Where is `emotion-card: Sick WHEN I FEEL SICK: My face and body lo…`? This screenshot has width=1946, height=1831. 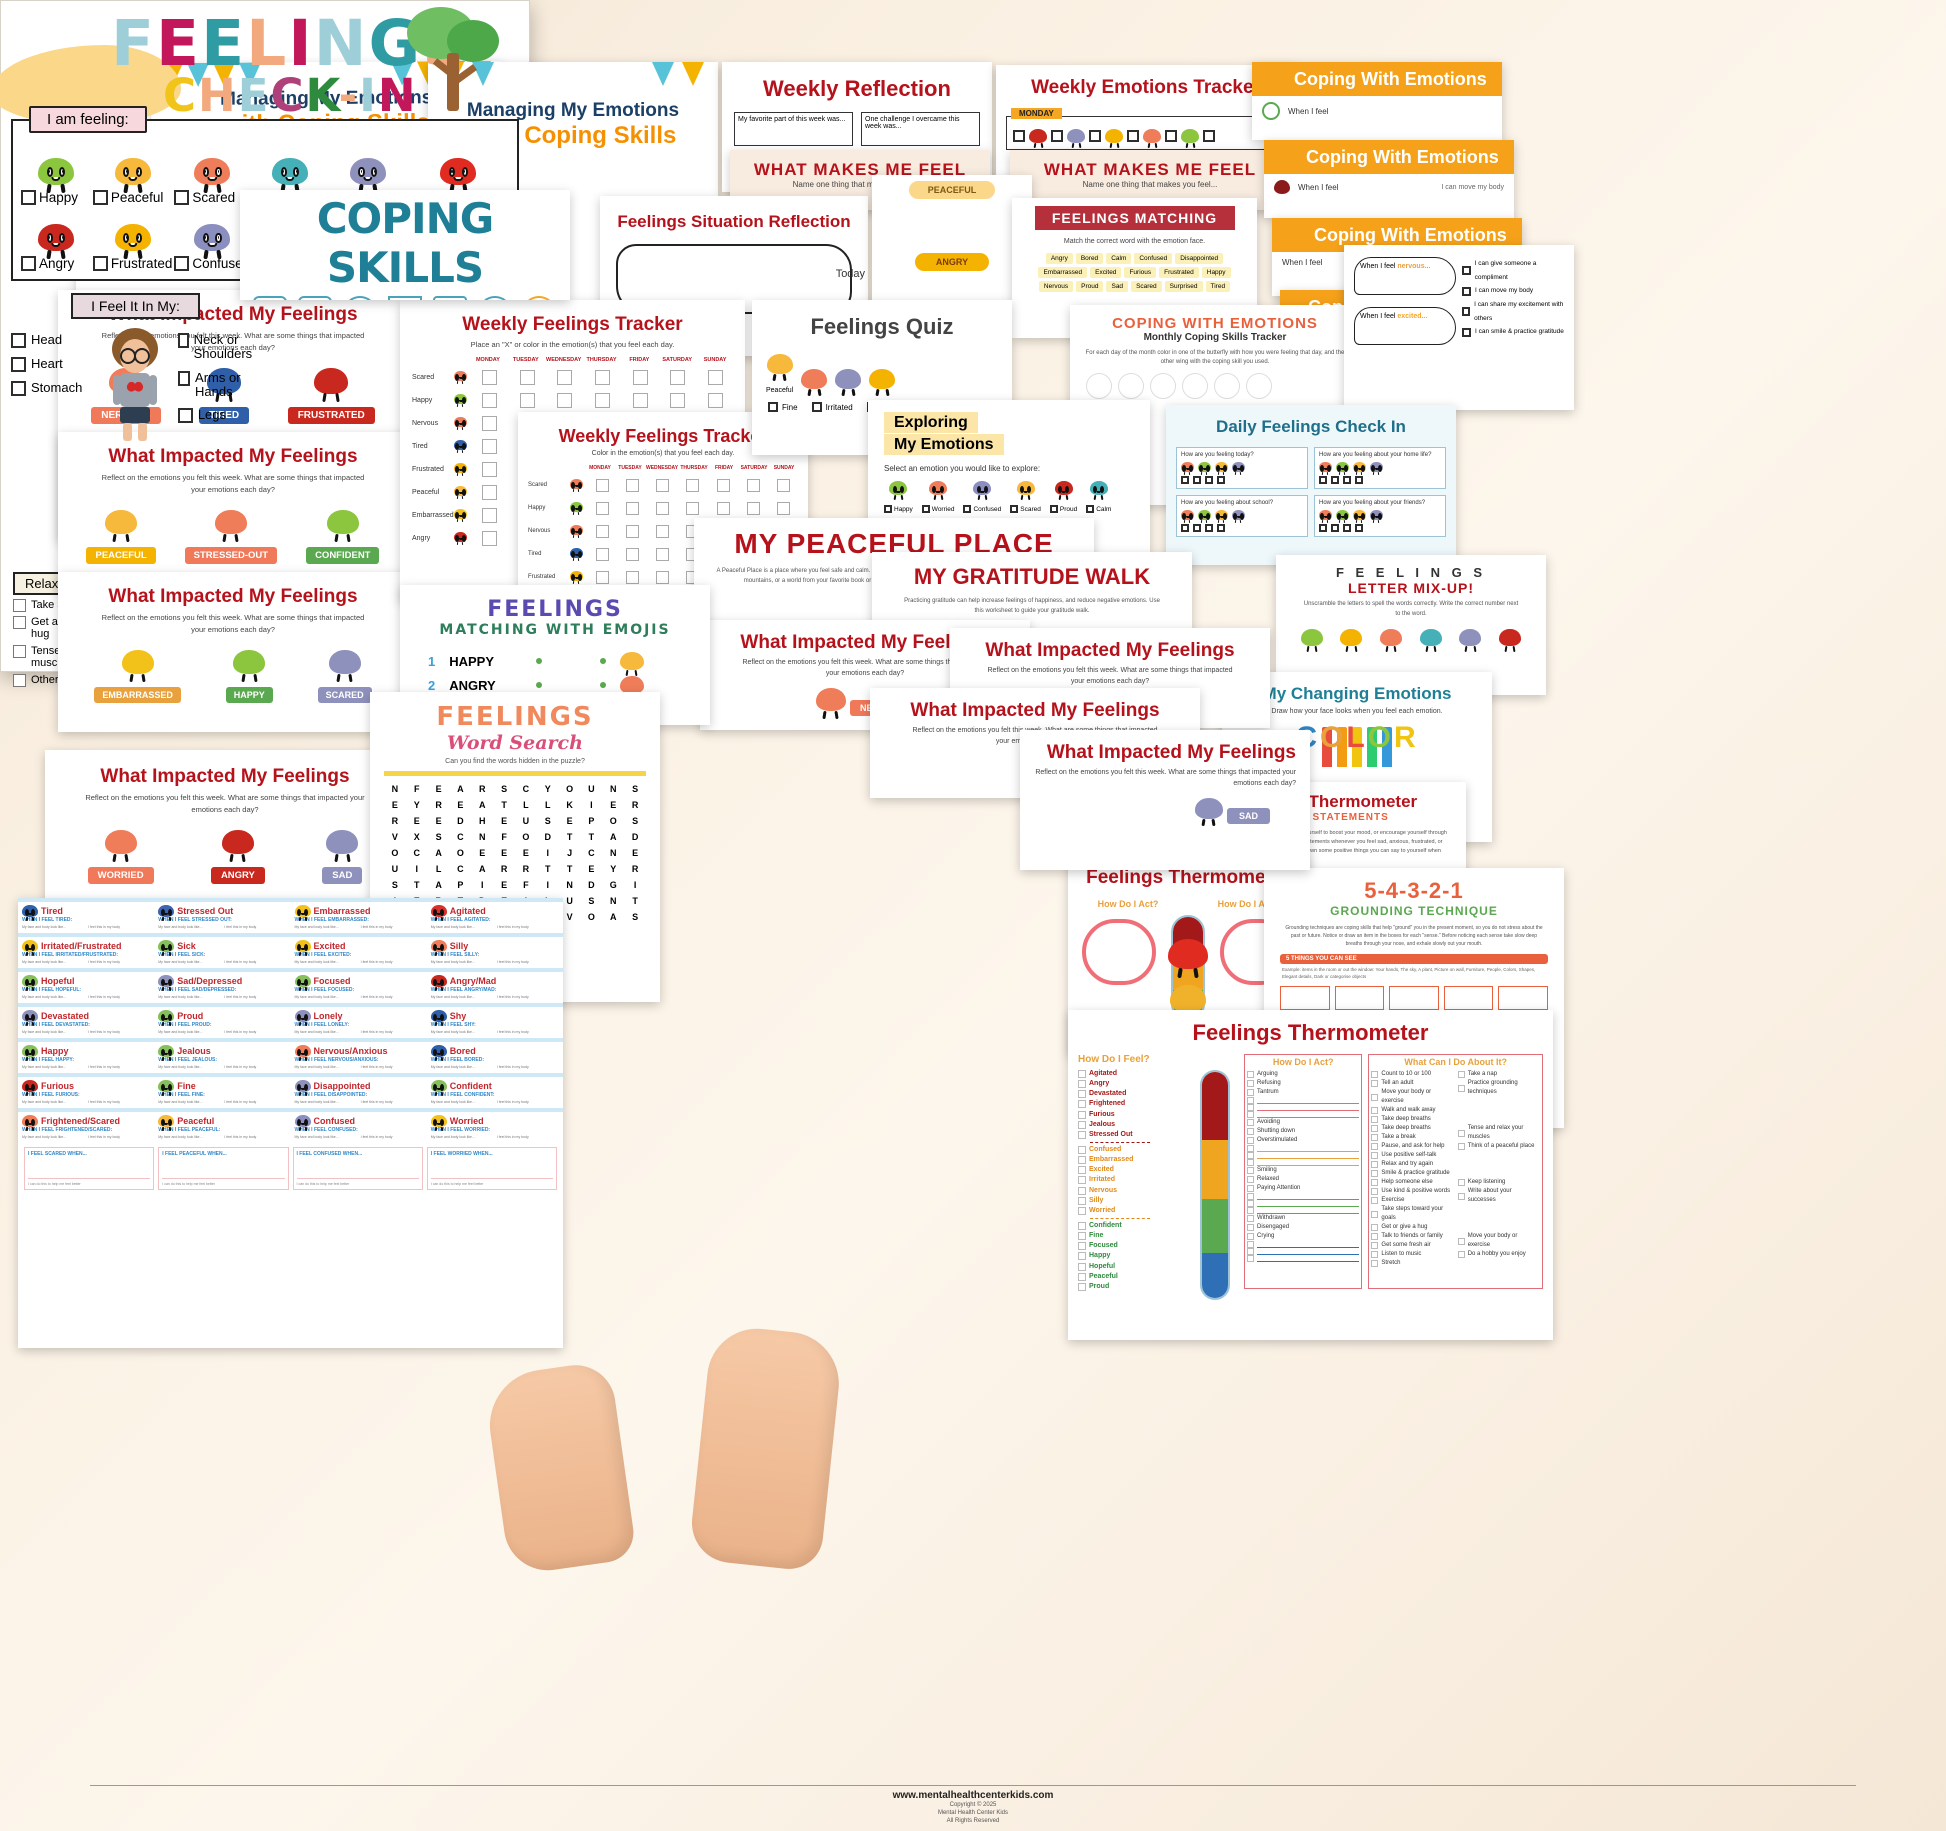
emotion-card: Sick WHEN I FEEL SICK: My face and body lo… is located at coordinates (222, 950).